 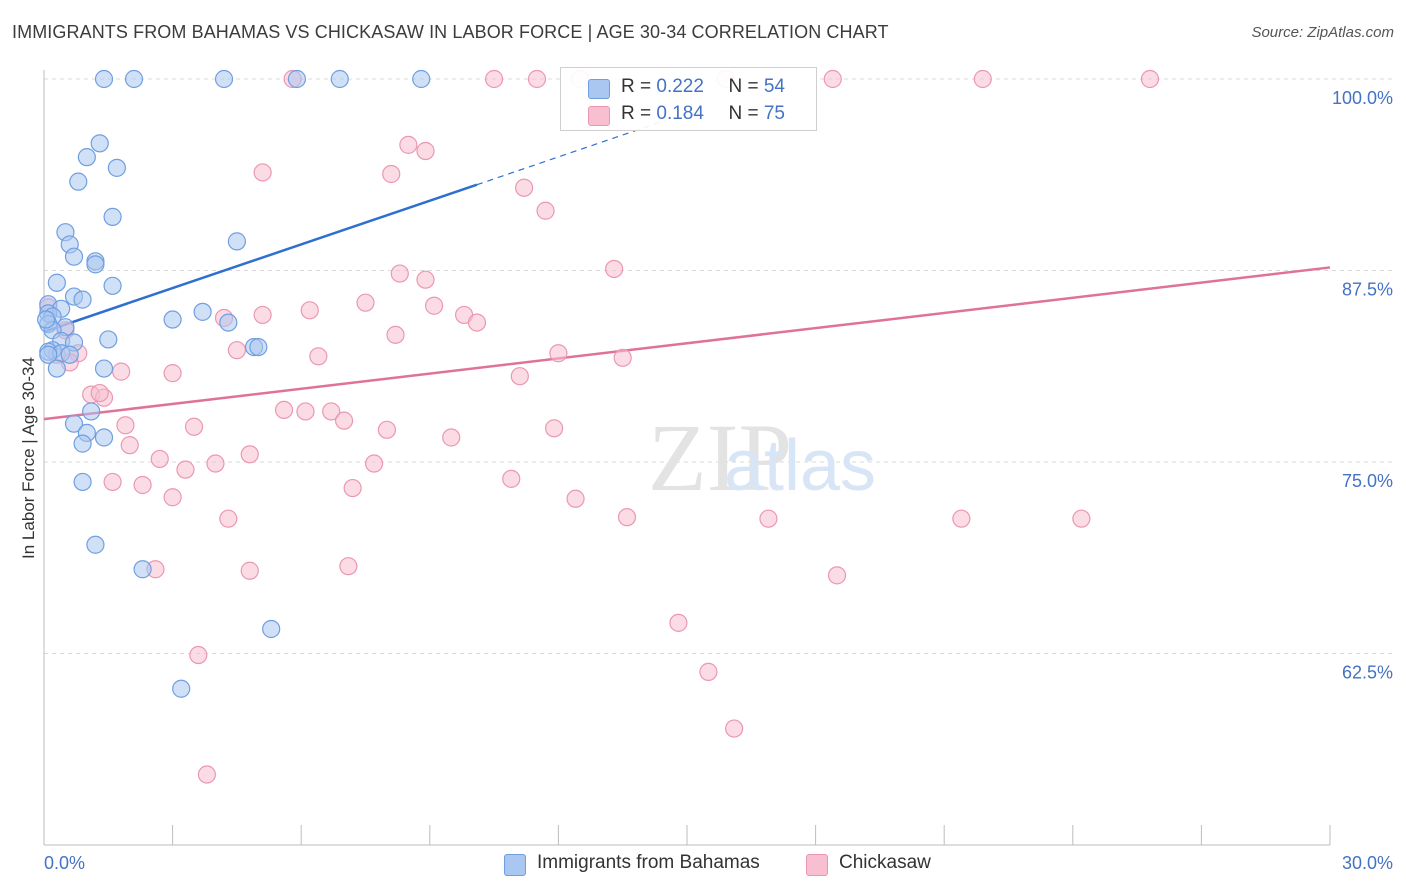 I want to click on bahamas-trend-extension, so click(x=571, y=152).